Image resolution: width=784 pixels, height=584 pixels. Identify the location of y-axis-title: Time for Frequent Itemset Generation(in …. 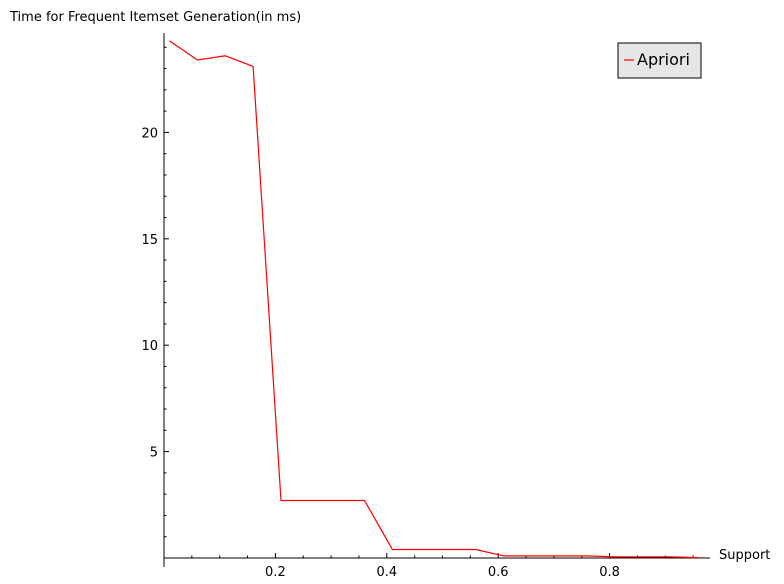
(155, 17).